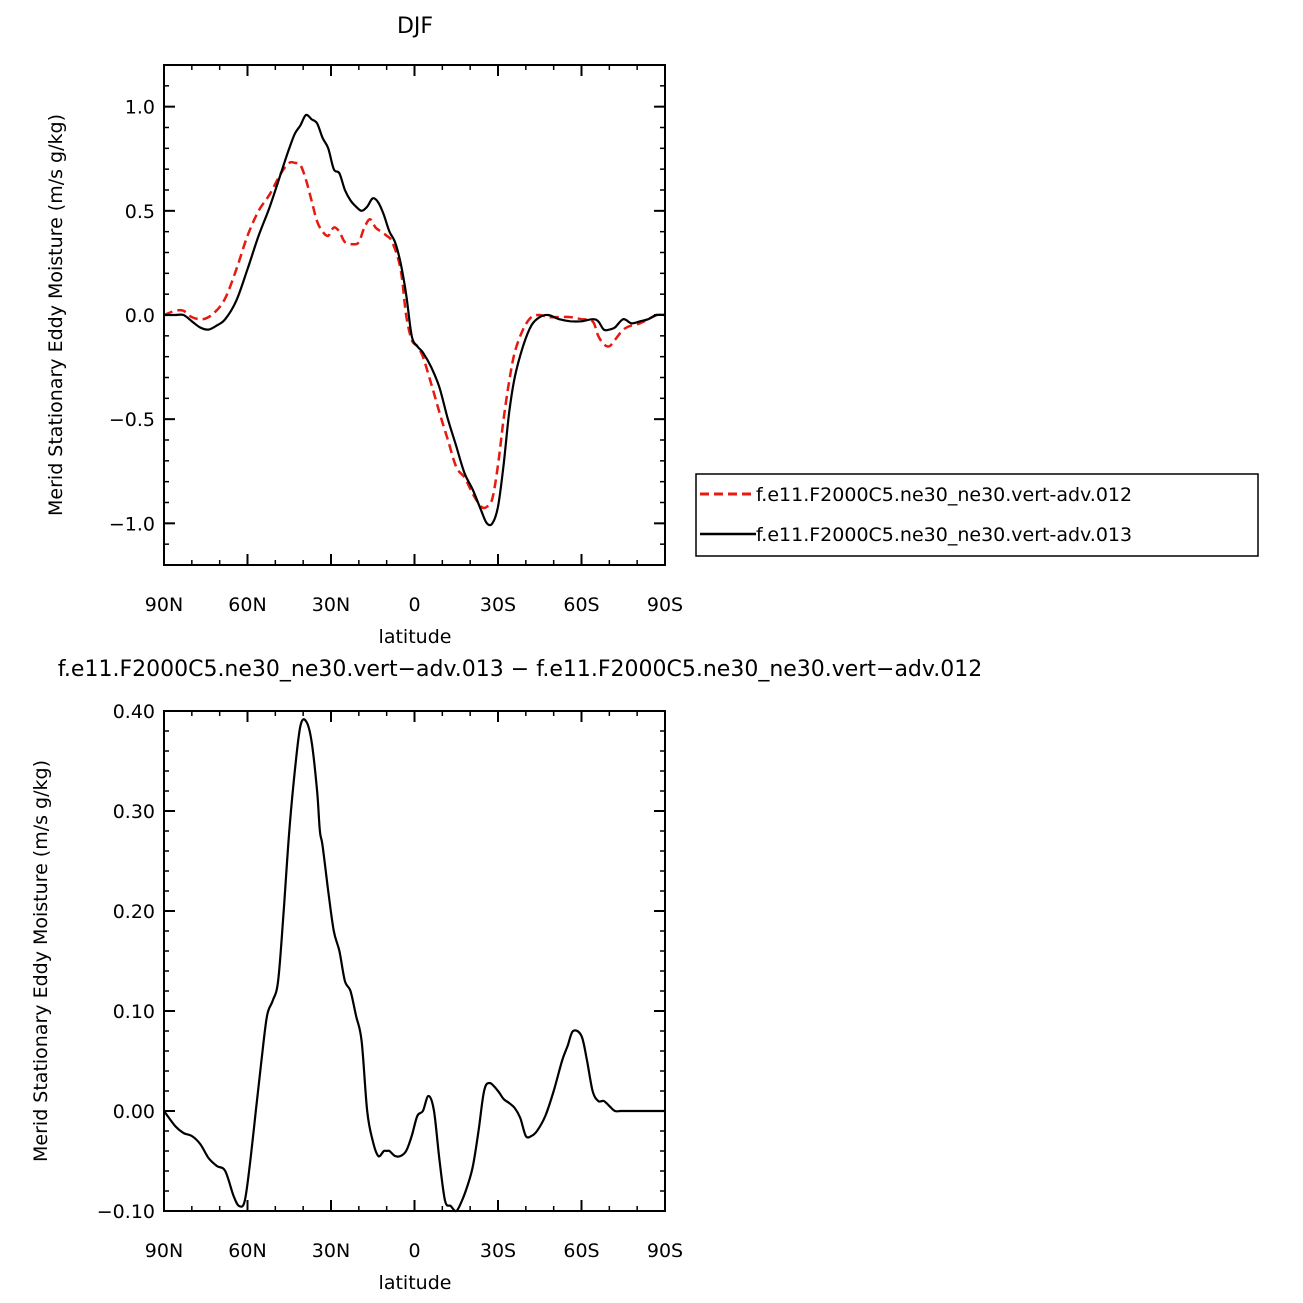 The height and width of the screenshot is (1303, 1303). I want to click on top-plot-curves, so click(414, 320).